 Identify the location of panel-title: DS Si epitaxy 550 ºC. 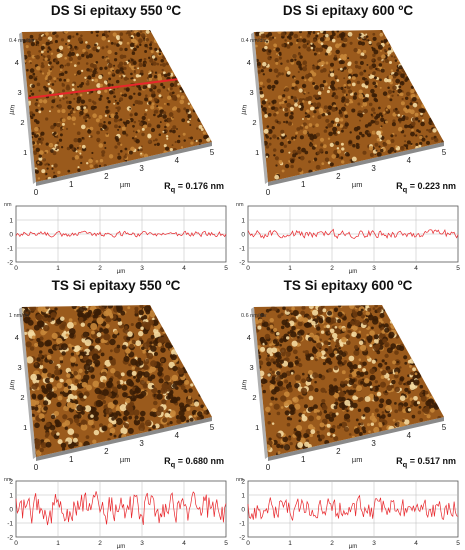
(116, 10).